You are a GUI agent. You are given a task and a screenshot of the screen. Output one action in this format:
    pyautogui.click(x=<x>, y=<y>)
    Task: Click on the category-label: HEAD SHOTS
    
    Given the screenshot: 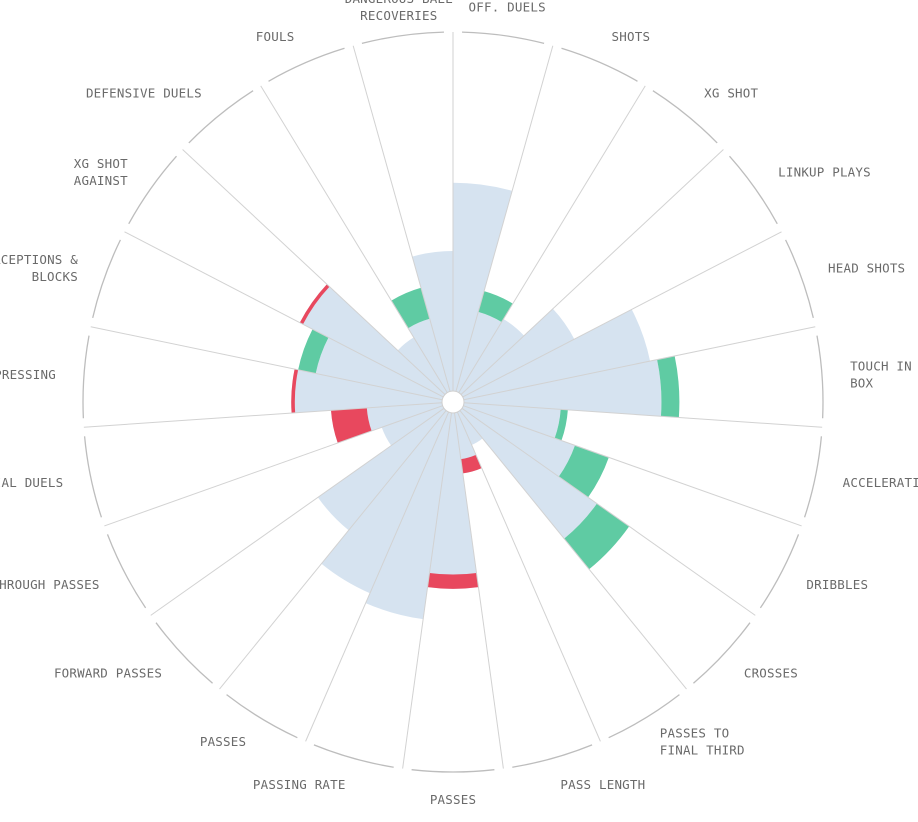 What is the action you would take?
    pyautogui.click(x=866, y=268)
    